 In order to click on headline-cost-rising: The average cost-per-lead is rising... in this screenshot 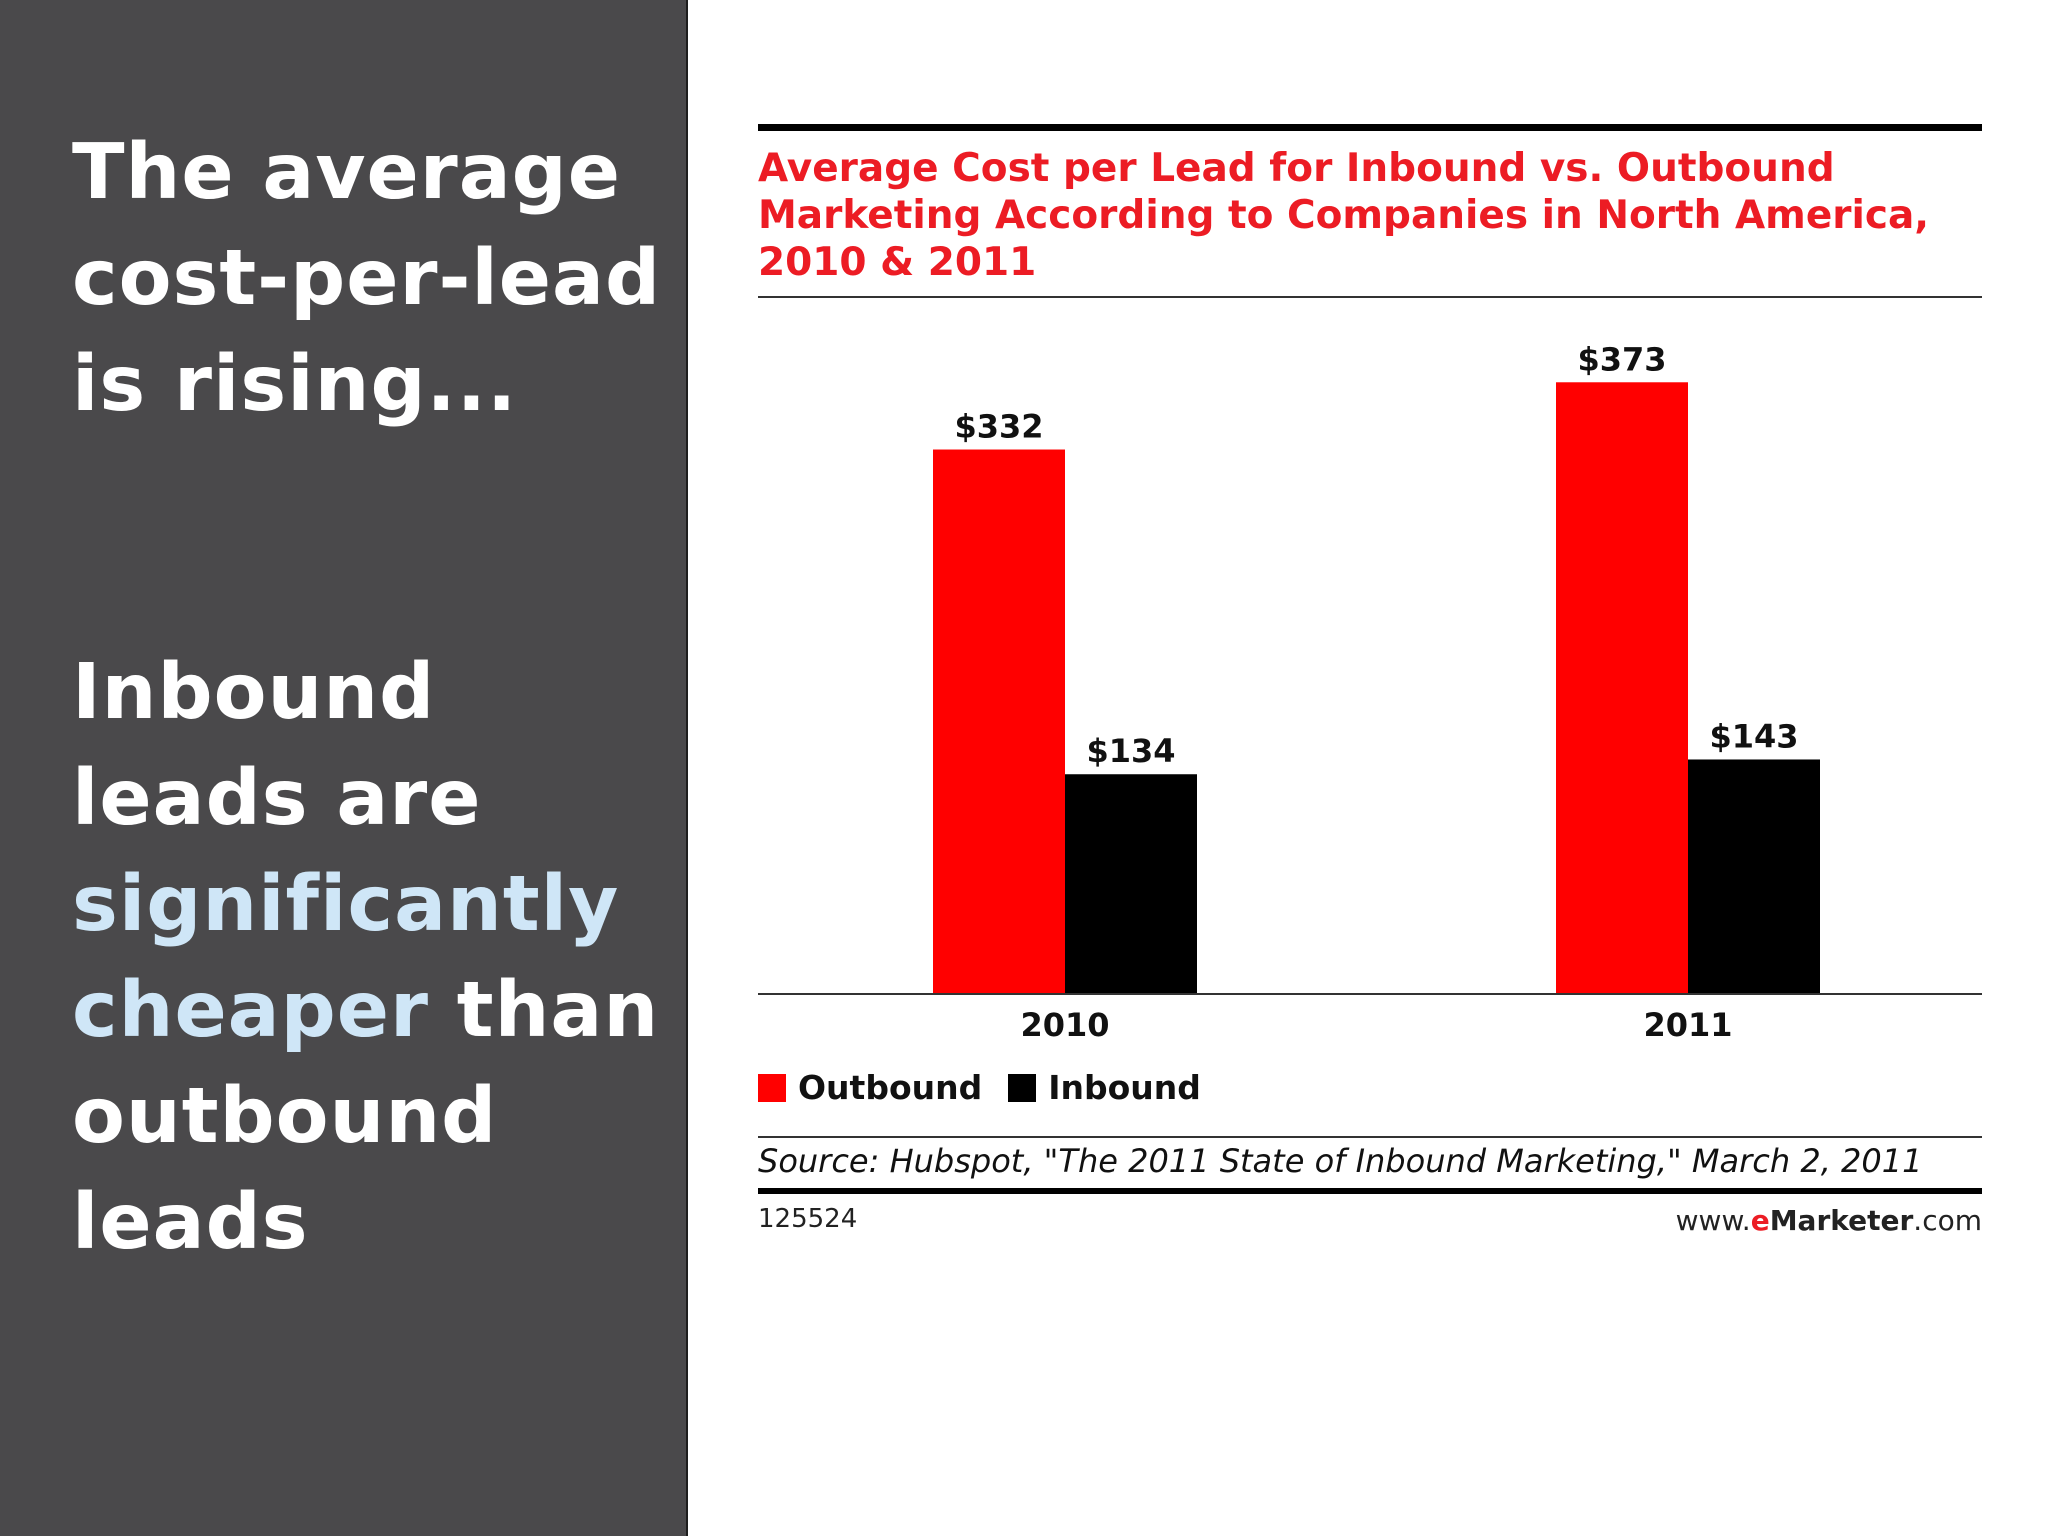, I will do `click(366, 279)`.